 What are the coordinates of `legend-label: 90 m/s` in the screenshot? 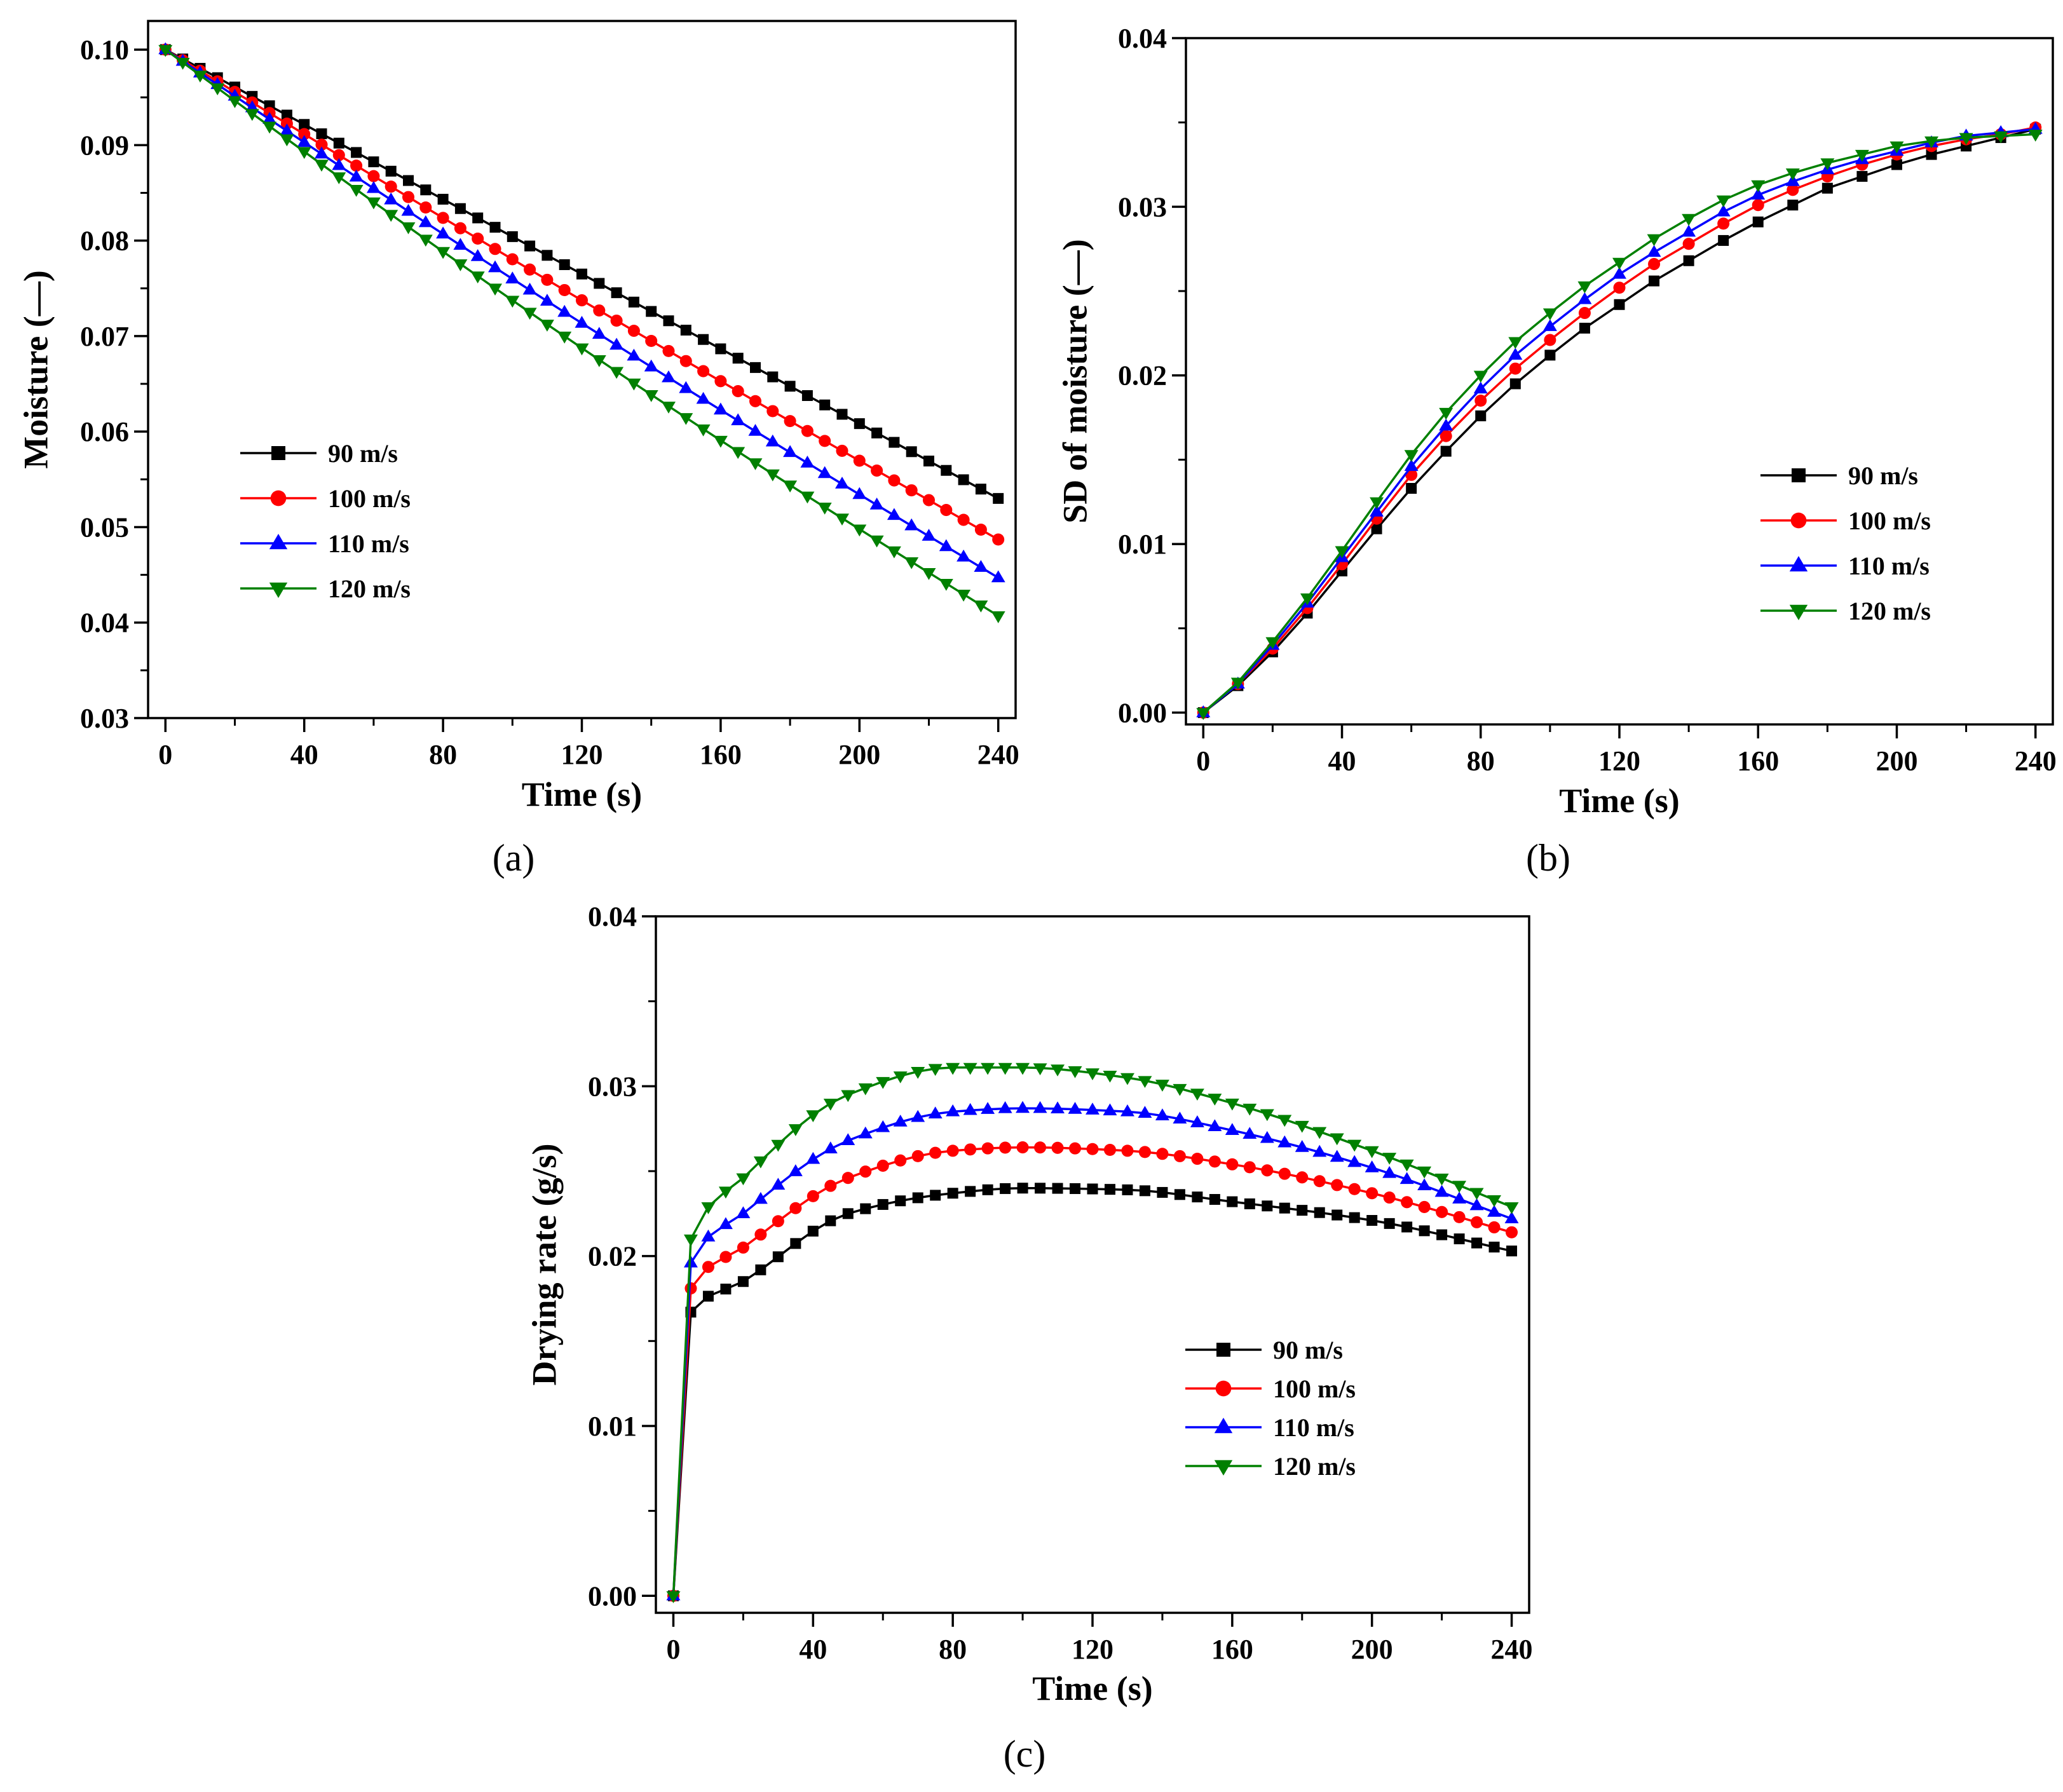 It's located at (1883, 475).